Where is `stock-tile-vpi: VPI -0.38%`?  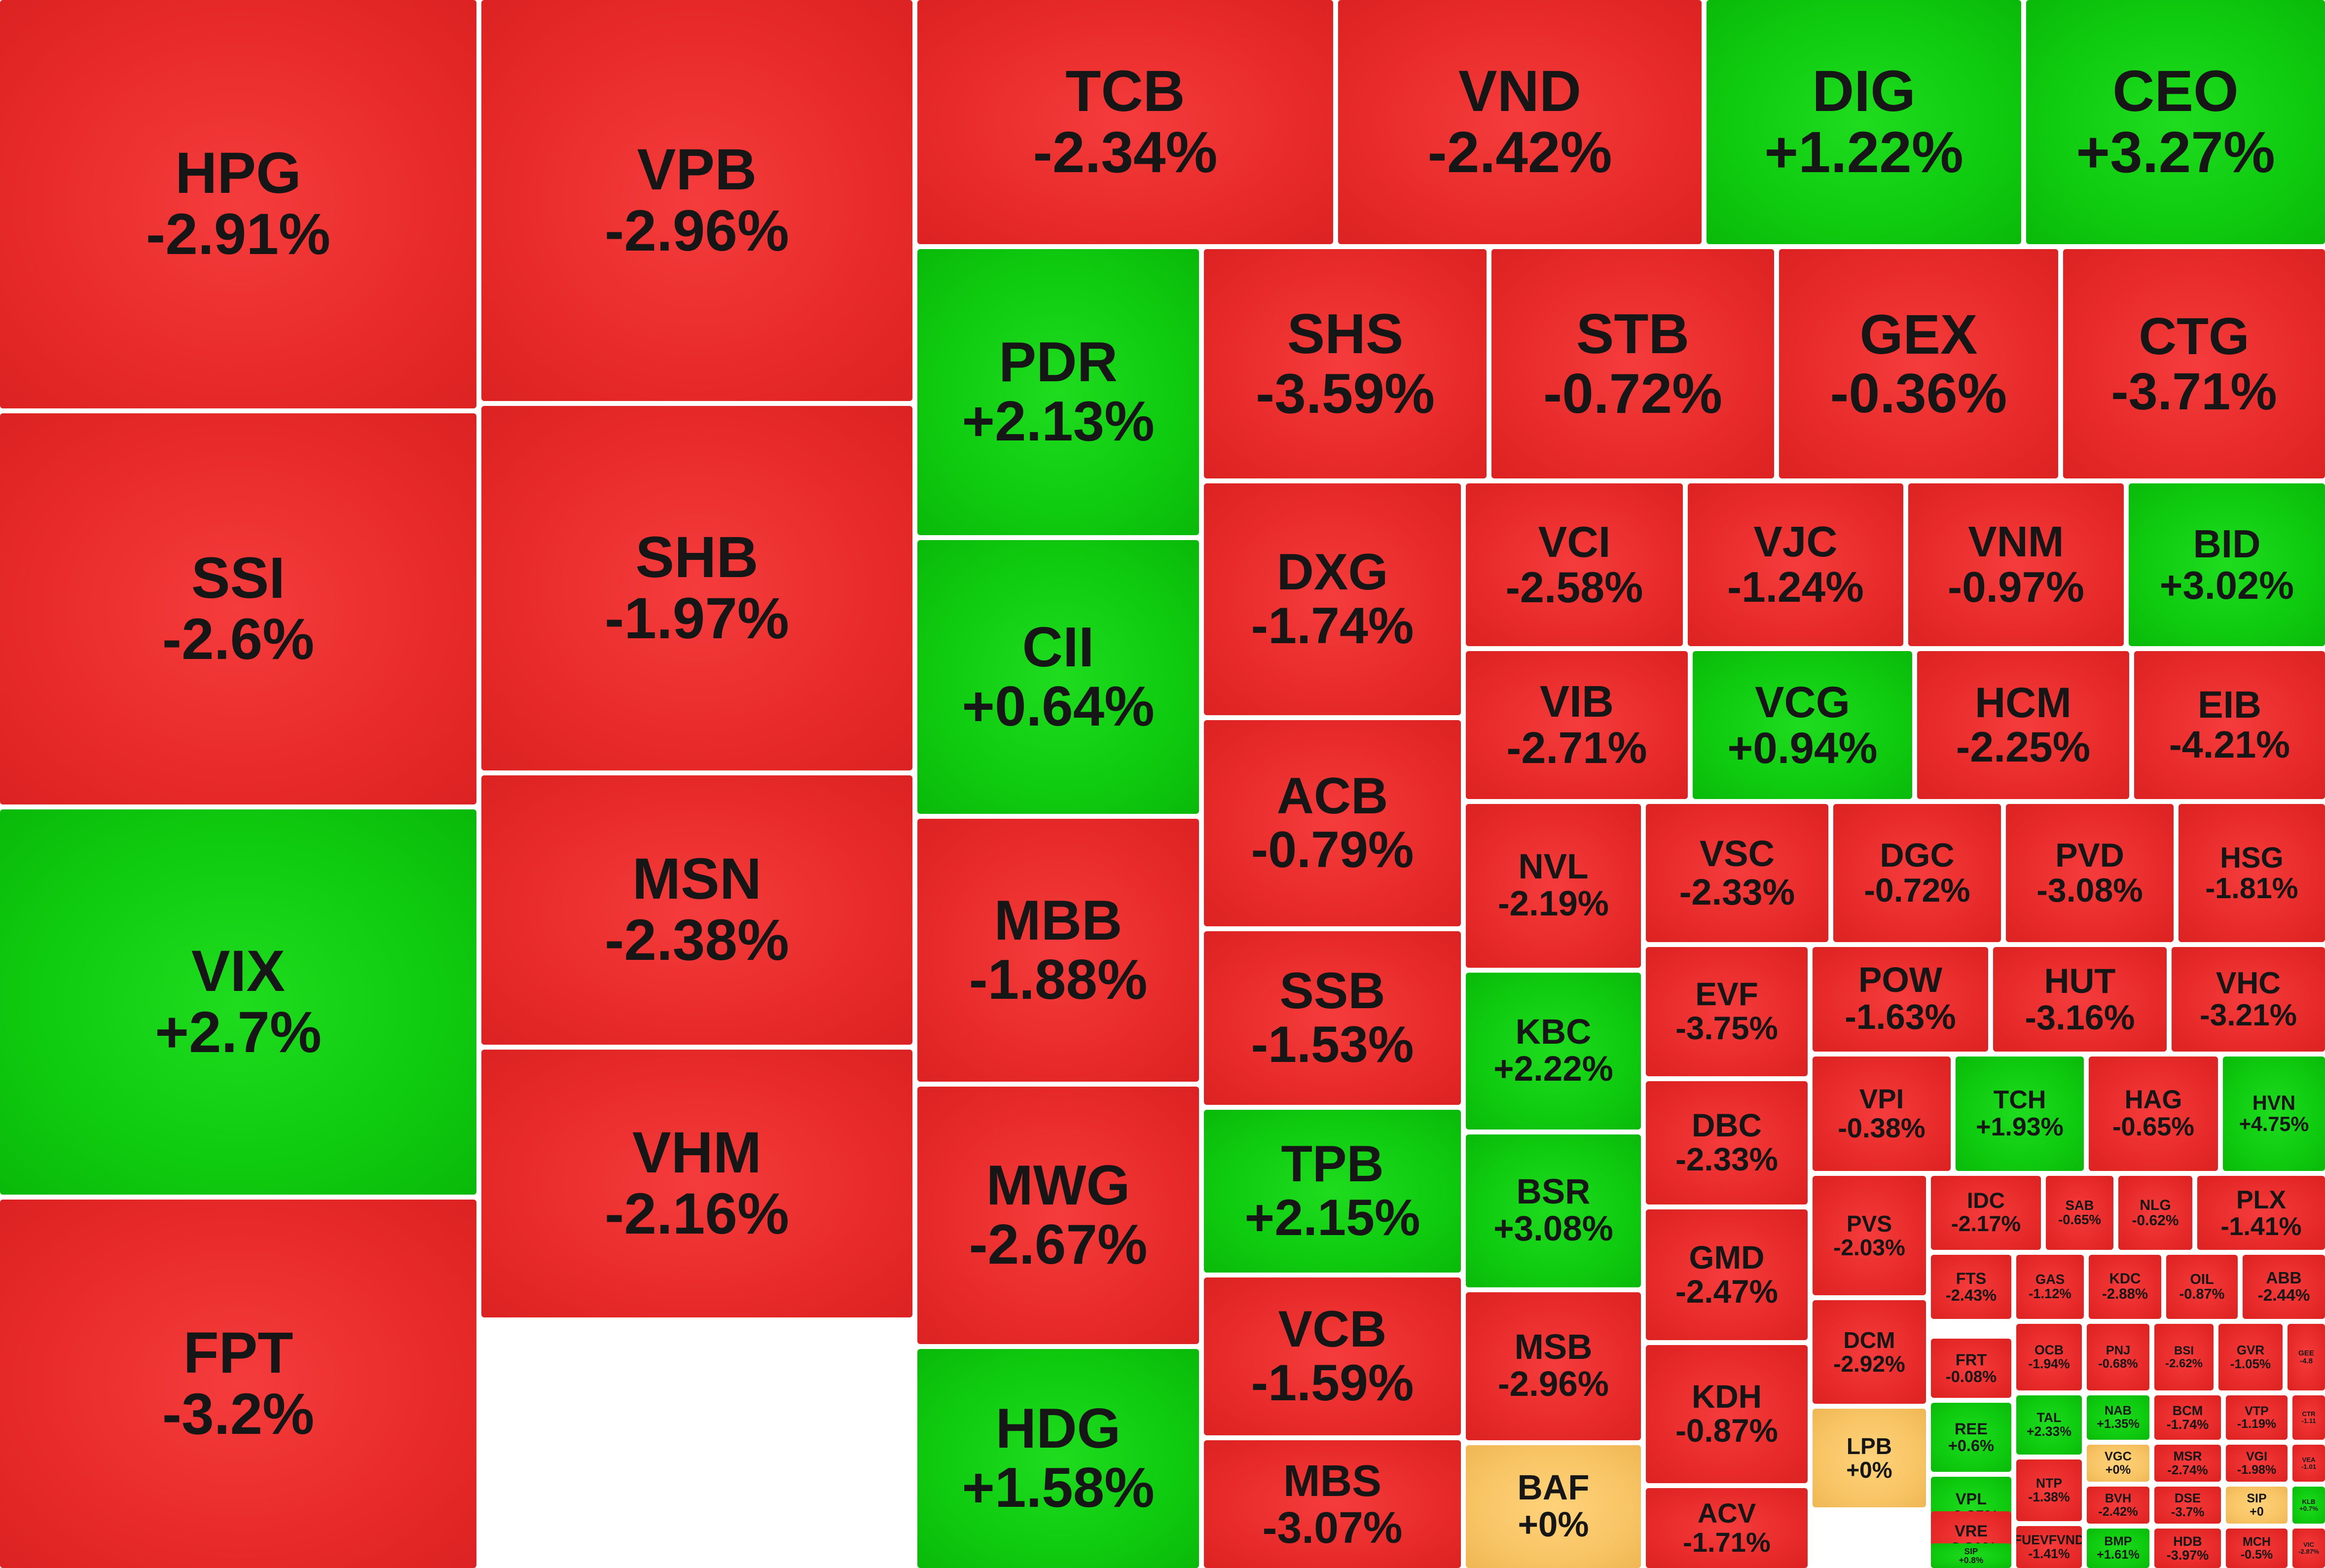 stock-tile-vpi: VPI -0.38% is located at coordinates (1882, 1114).